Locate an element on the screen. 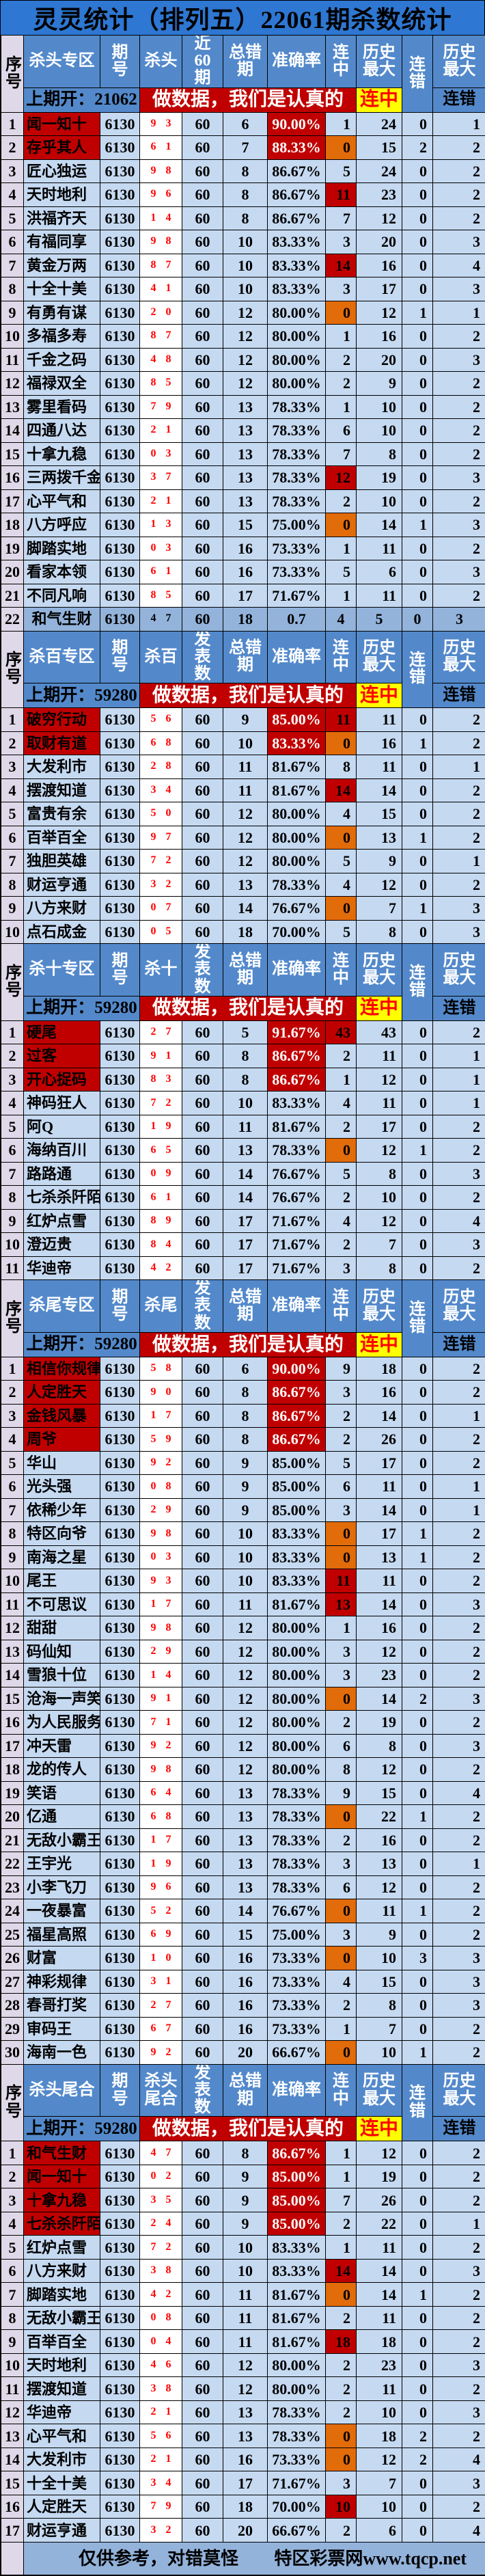 This screenshot has width=485, height=2576. accuracy: 83.33% is located at coordinates (297, 1104).